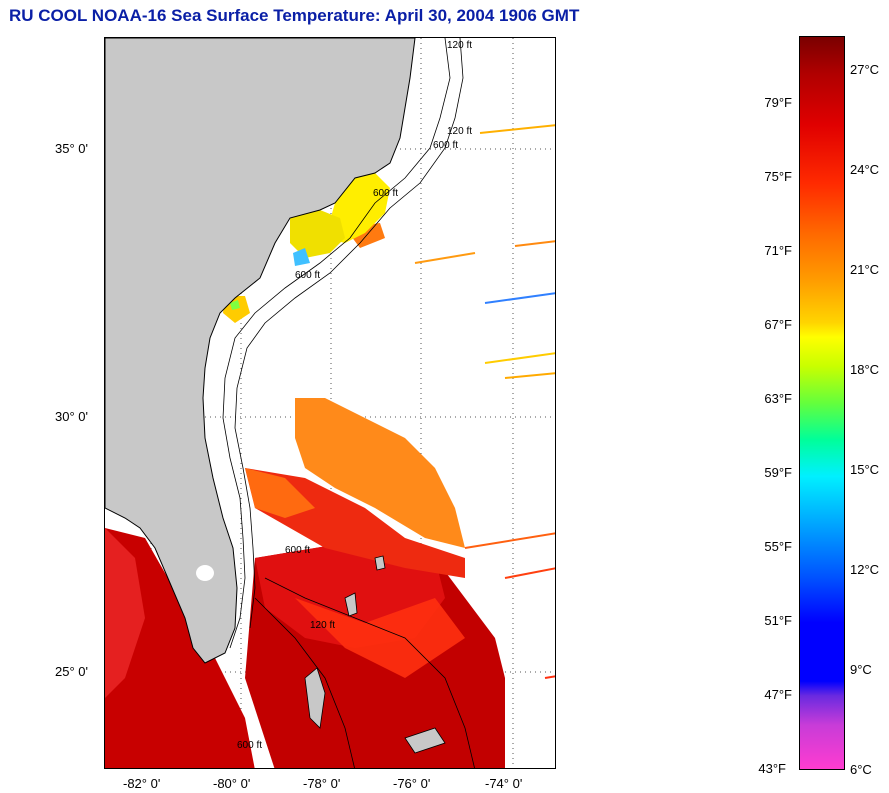 This screenshot has height=793, width=889. What do you see at coordinates (865, 369) in the screenshot?
I see `colorbar-celsius-label: 18°C` at bounding box center [865, 369].